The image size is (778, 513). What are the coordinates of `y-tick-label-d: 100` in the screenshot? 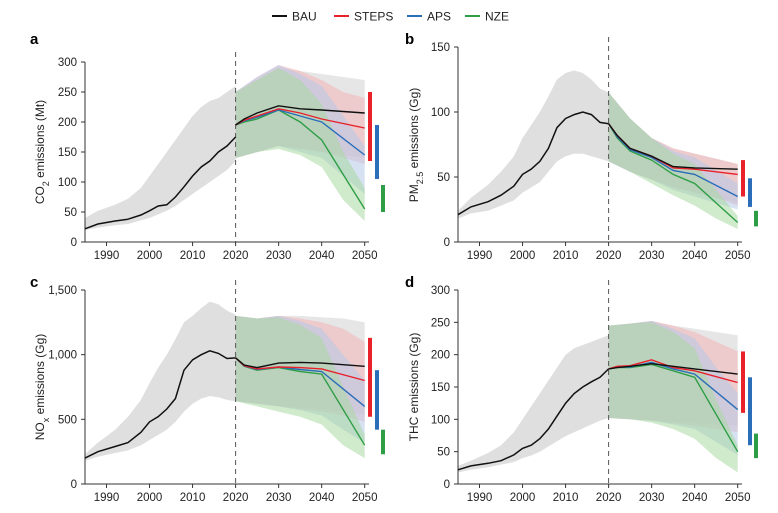 It's located at (440, 420).